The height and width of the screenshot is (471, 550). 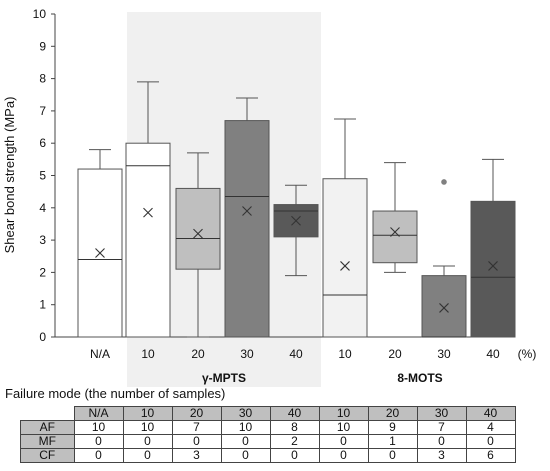 What do you see at coordinates (294, 427) in the screenshot?
I see `table-cell: 8` at bounding box center [294, 427].